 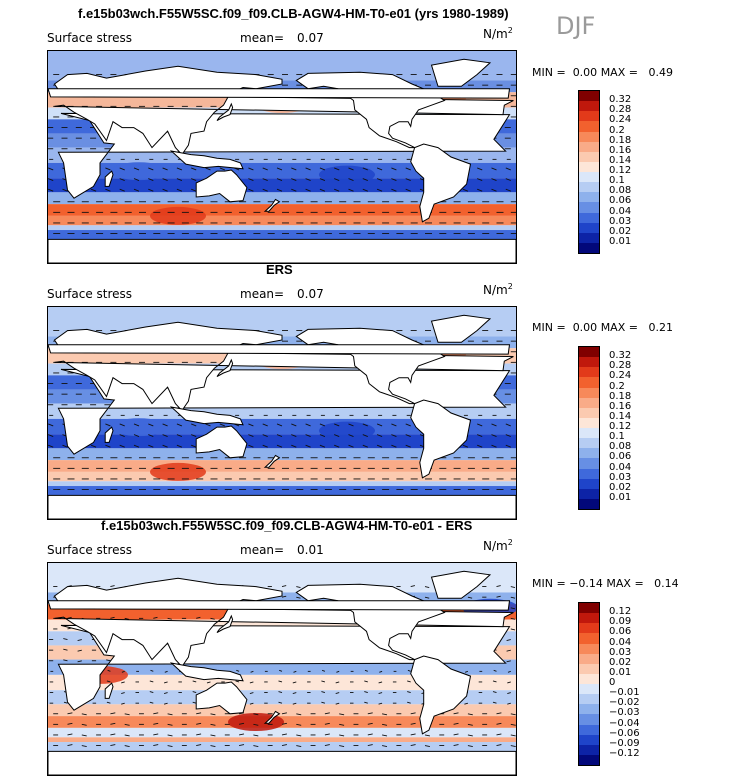 What do you see at coordinates (620, 100) in the screenshot?
I see `colorbar-tick-label: 0.32` at bounding box center [620, 100].